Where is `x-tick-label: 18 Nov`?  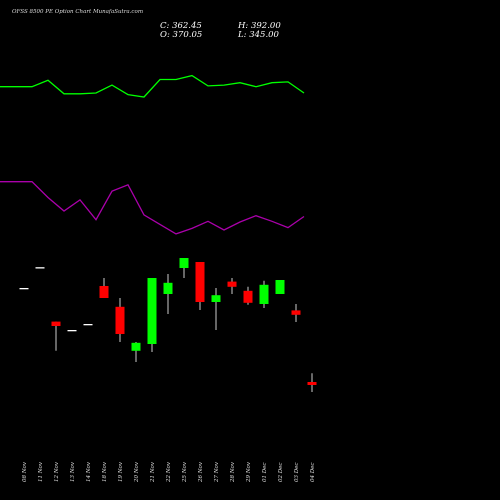 x-tick-label: 18 Nov is located at coordinates (105, 471).